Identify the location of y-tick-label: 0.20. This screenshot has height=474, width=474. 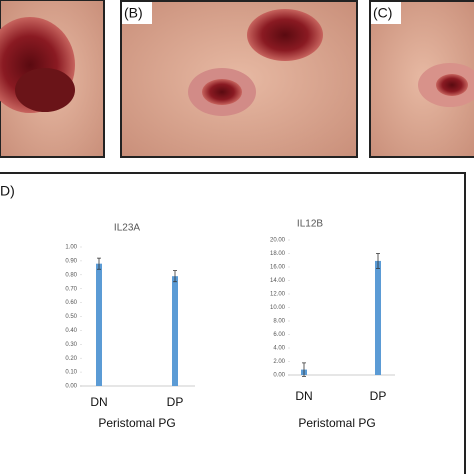
(71, 359).